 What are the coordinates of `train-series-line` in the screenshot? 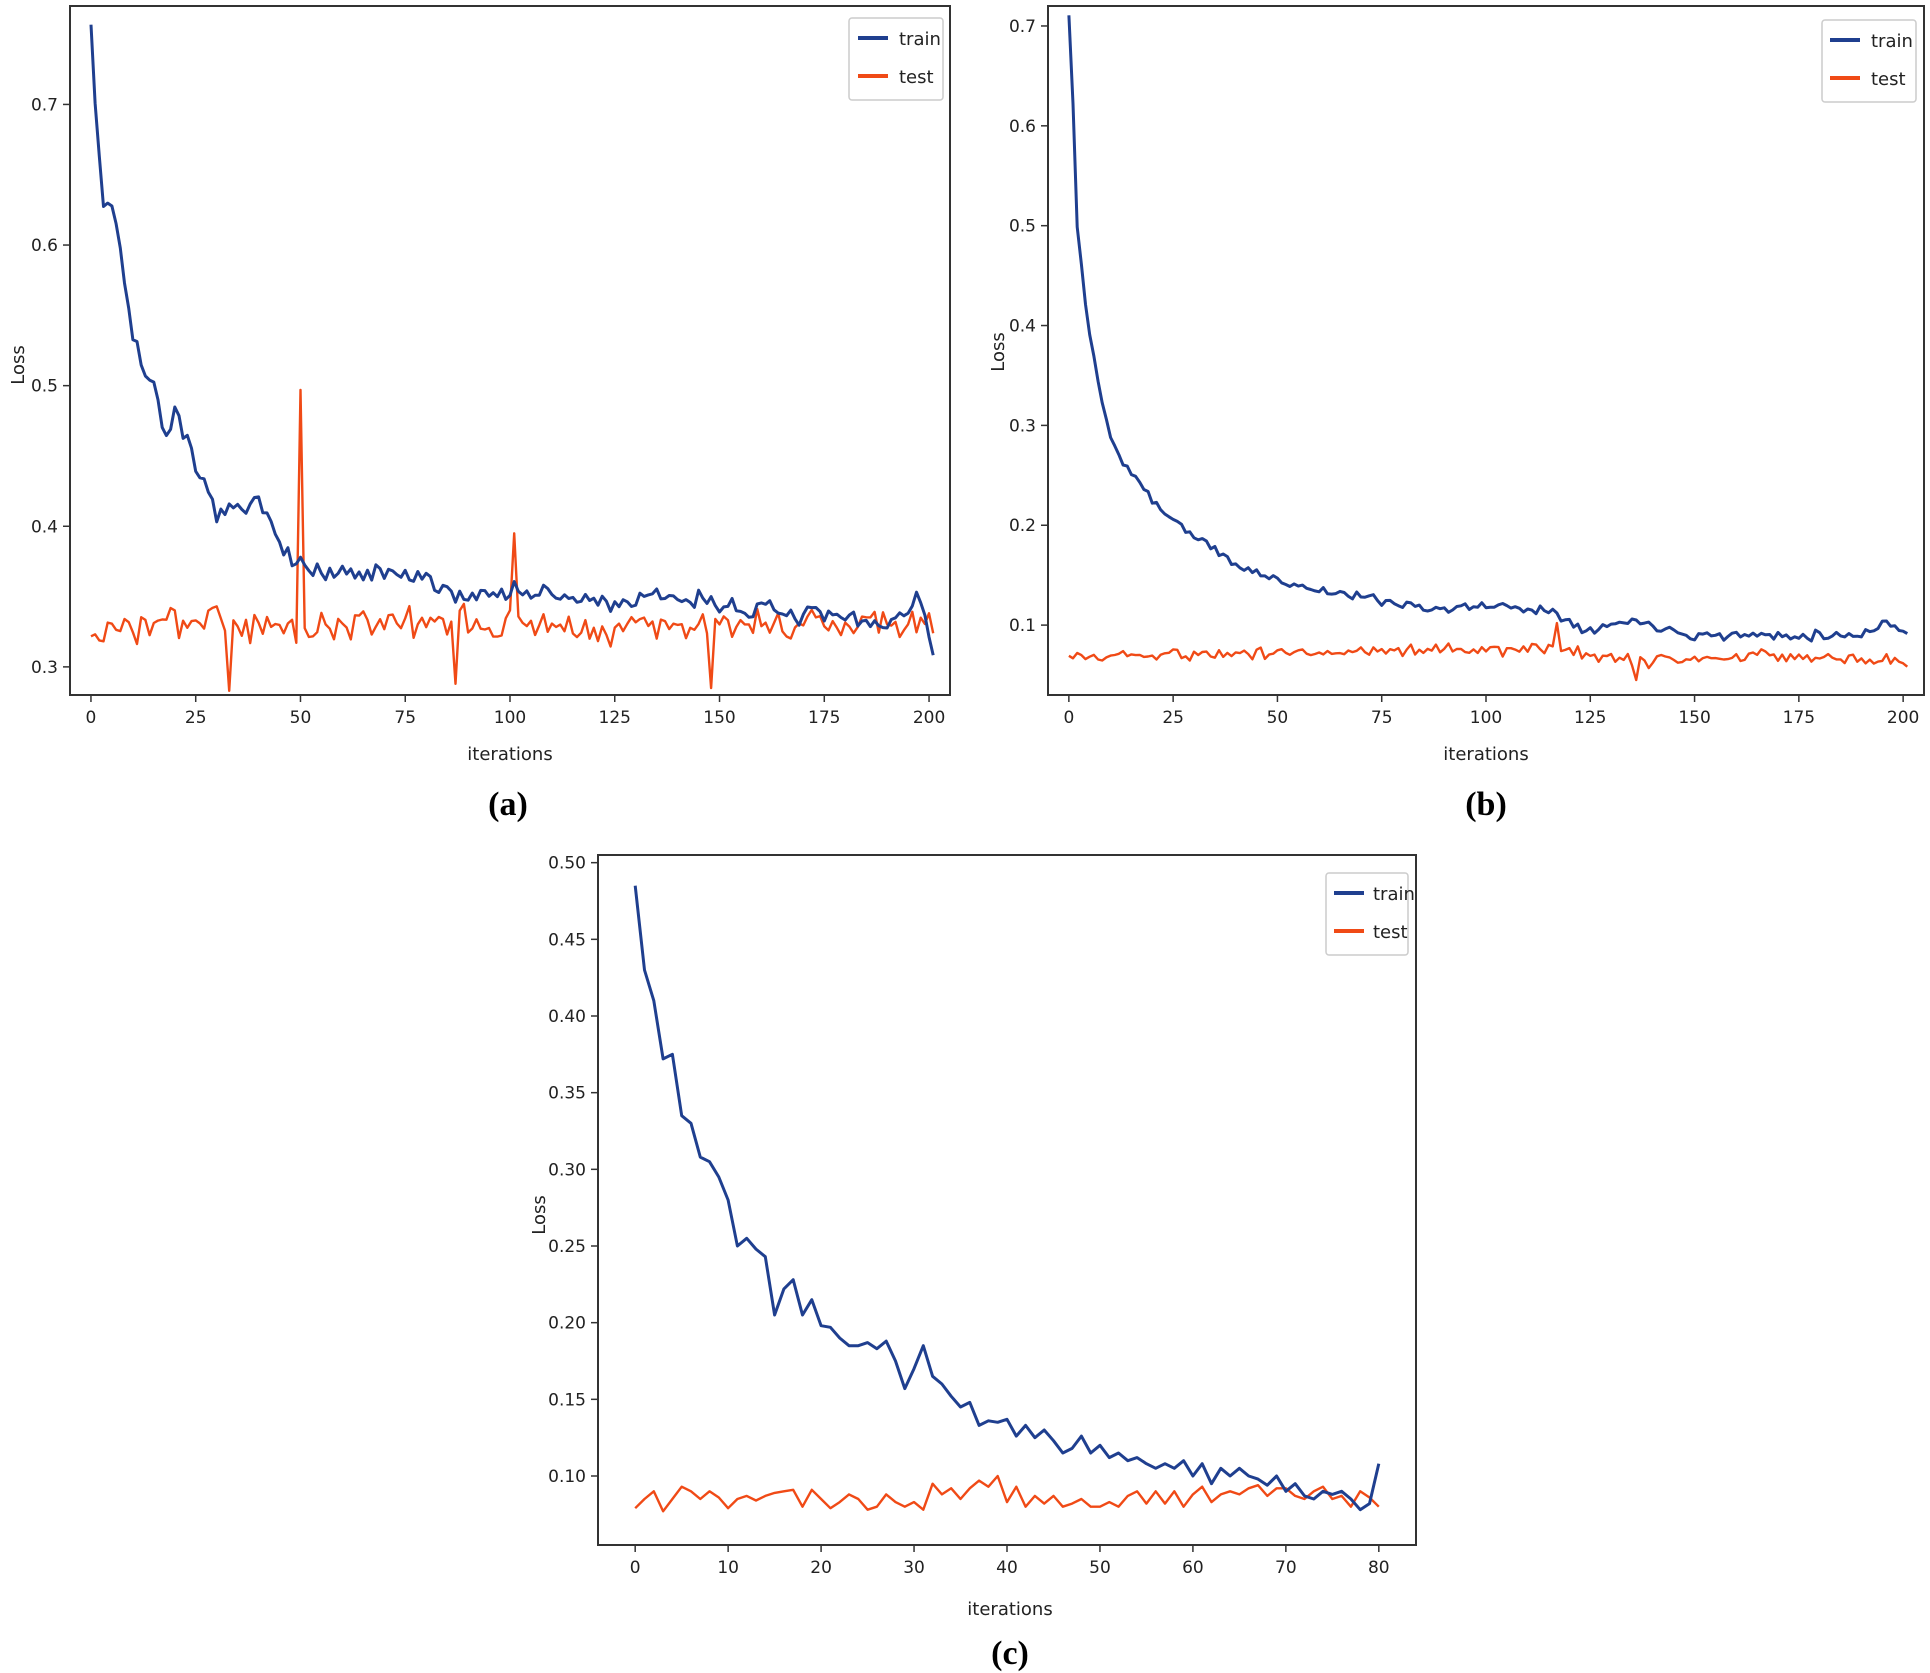 It's located at (1007, 1198).